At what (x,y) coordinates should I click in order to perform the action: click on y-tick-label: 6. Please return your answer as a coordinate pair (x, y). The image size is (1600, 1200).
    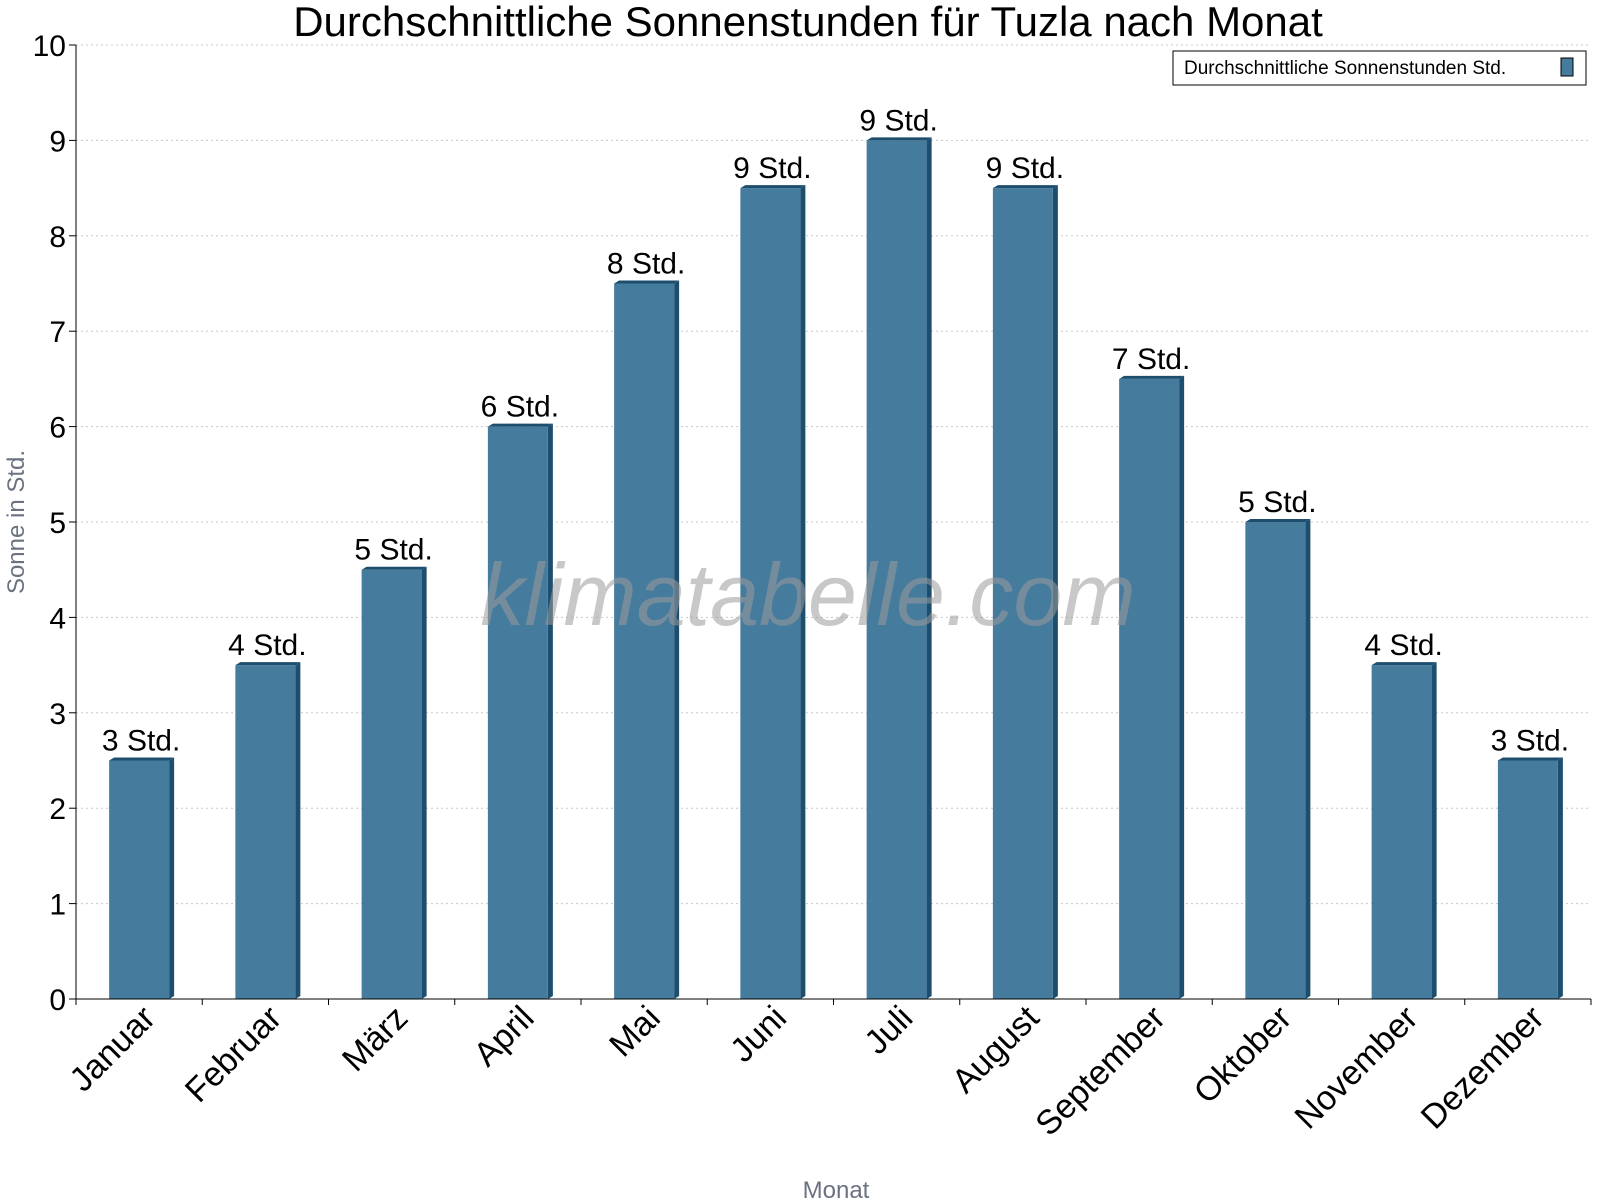
    Looking at the image, I should click on (57, 428).